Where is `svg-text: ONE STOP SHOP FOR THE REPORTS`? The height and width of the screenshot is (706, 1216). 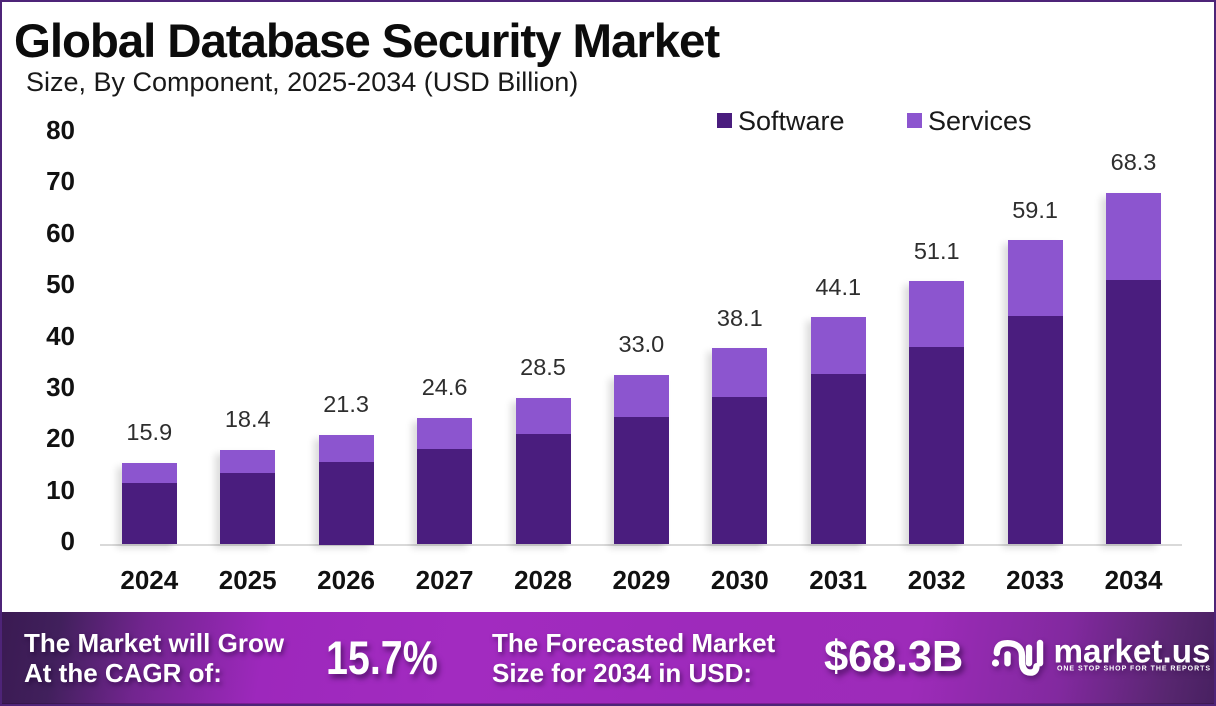
svg-text: ONE STOP SHOP FOR THE REPORTS is located at coordinates (1133, 668).